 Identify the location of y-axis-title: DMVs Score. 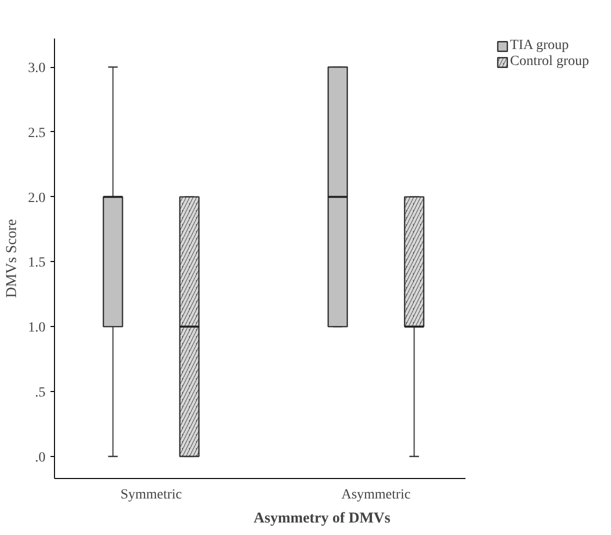
(12, 258).